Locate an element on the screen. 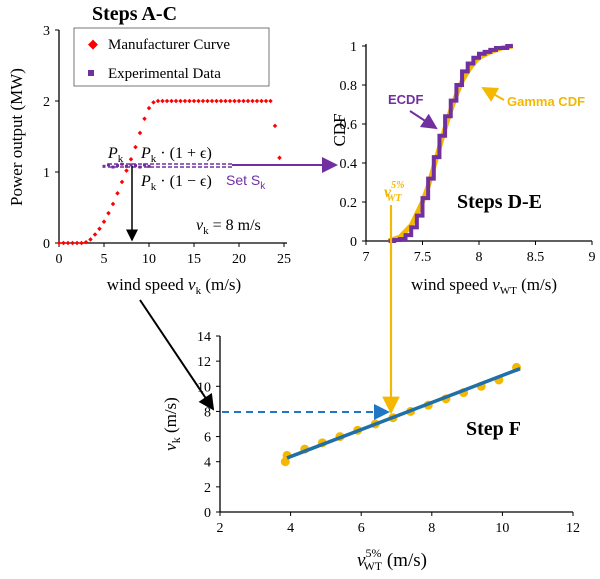 The image size is (600, 579). f-y-tick-label: 2 is located at coordinates (207, 488).